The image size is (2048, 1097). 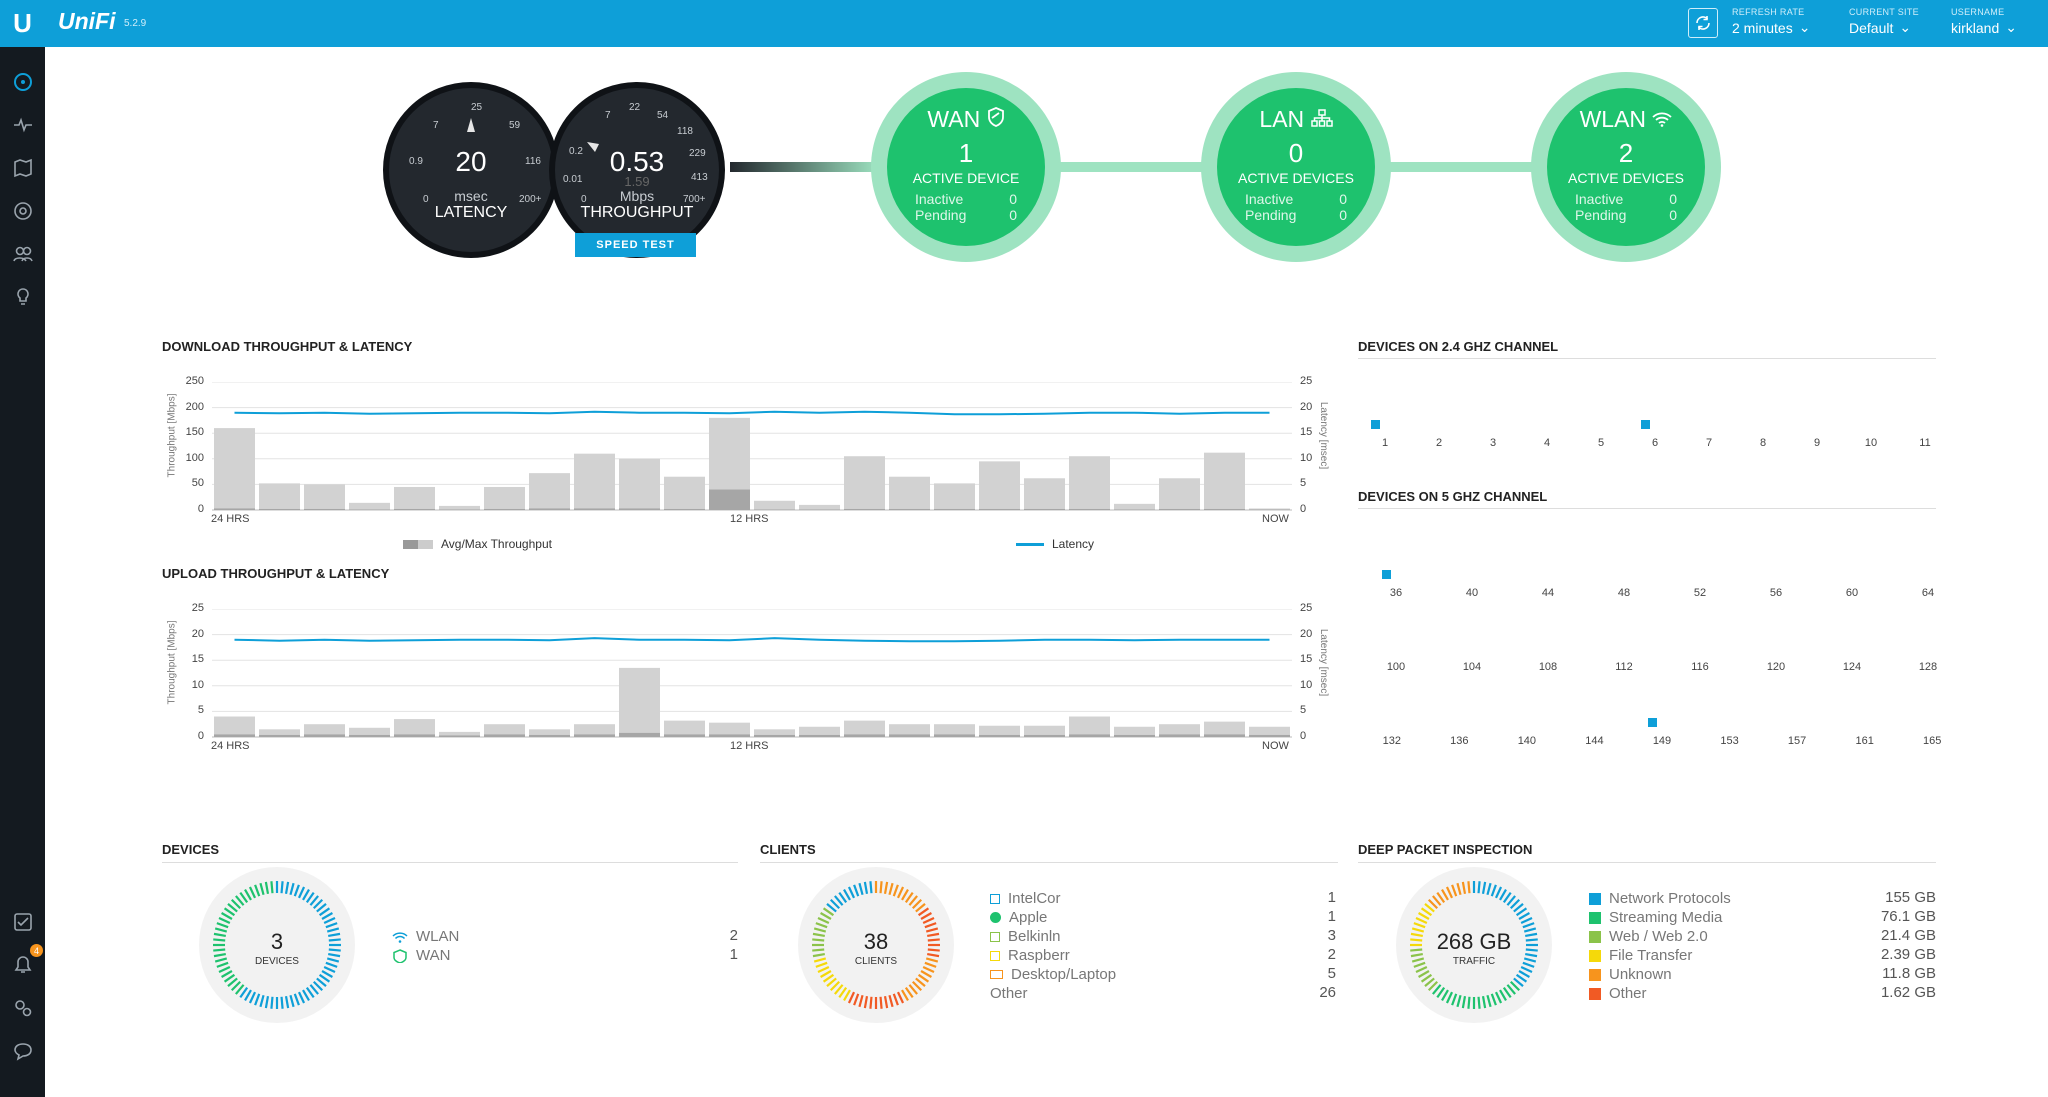 What do you see at coordinates (966, 153) in the screenshot?
I see `wan-count: 1` at bounding box center [966, 153].